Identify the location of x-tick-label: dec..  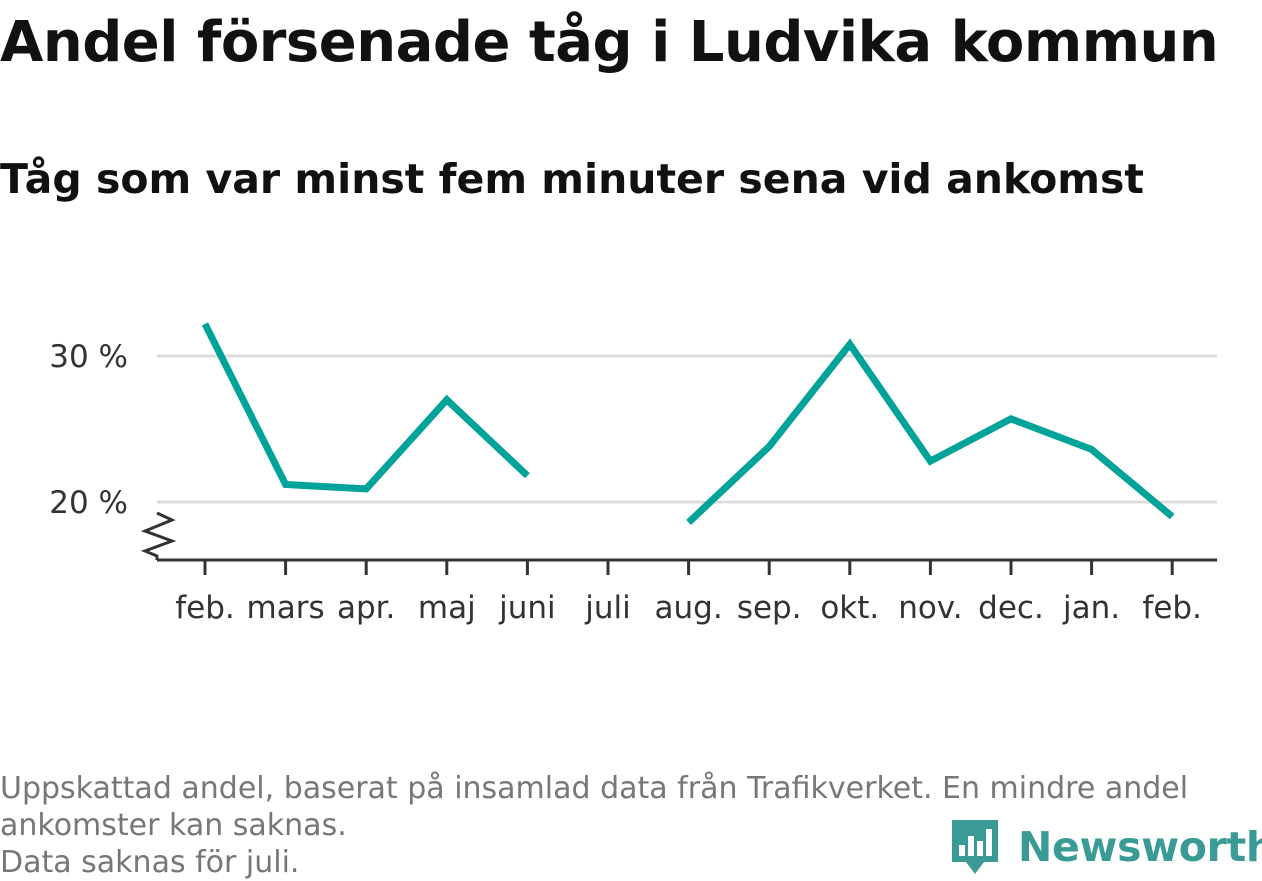
(1011, 608).